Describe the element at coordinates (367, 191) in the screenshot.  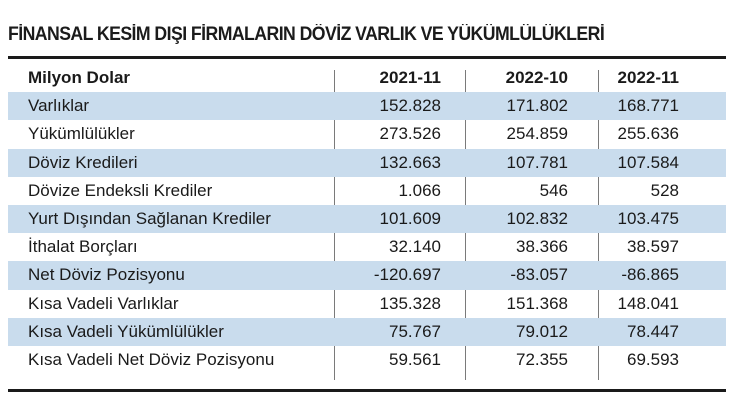
I see `table-row: Dövize Endeksli Krediler 1.066 546 528` at that location.